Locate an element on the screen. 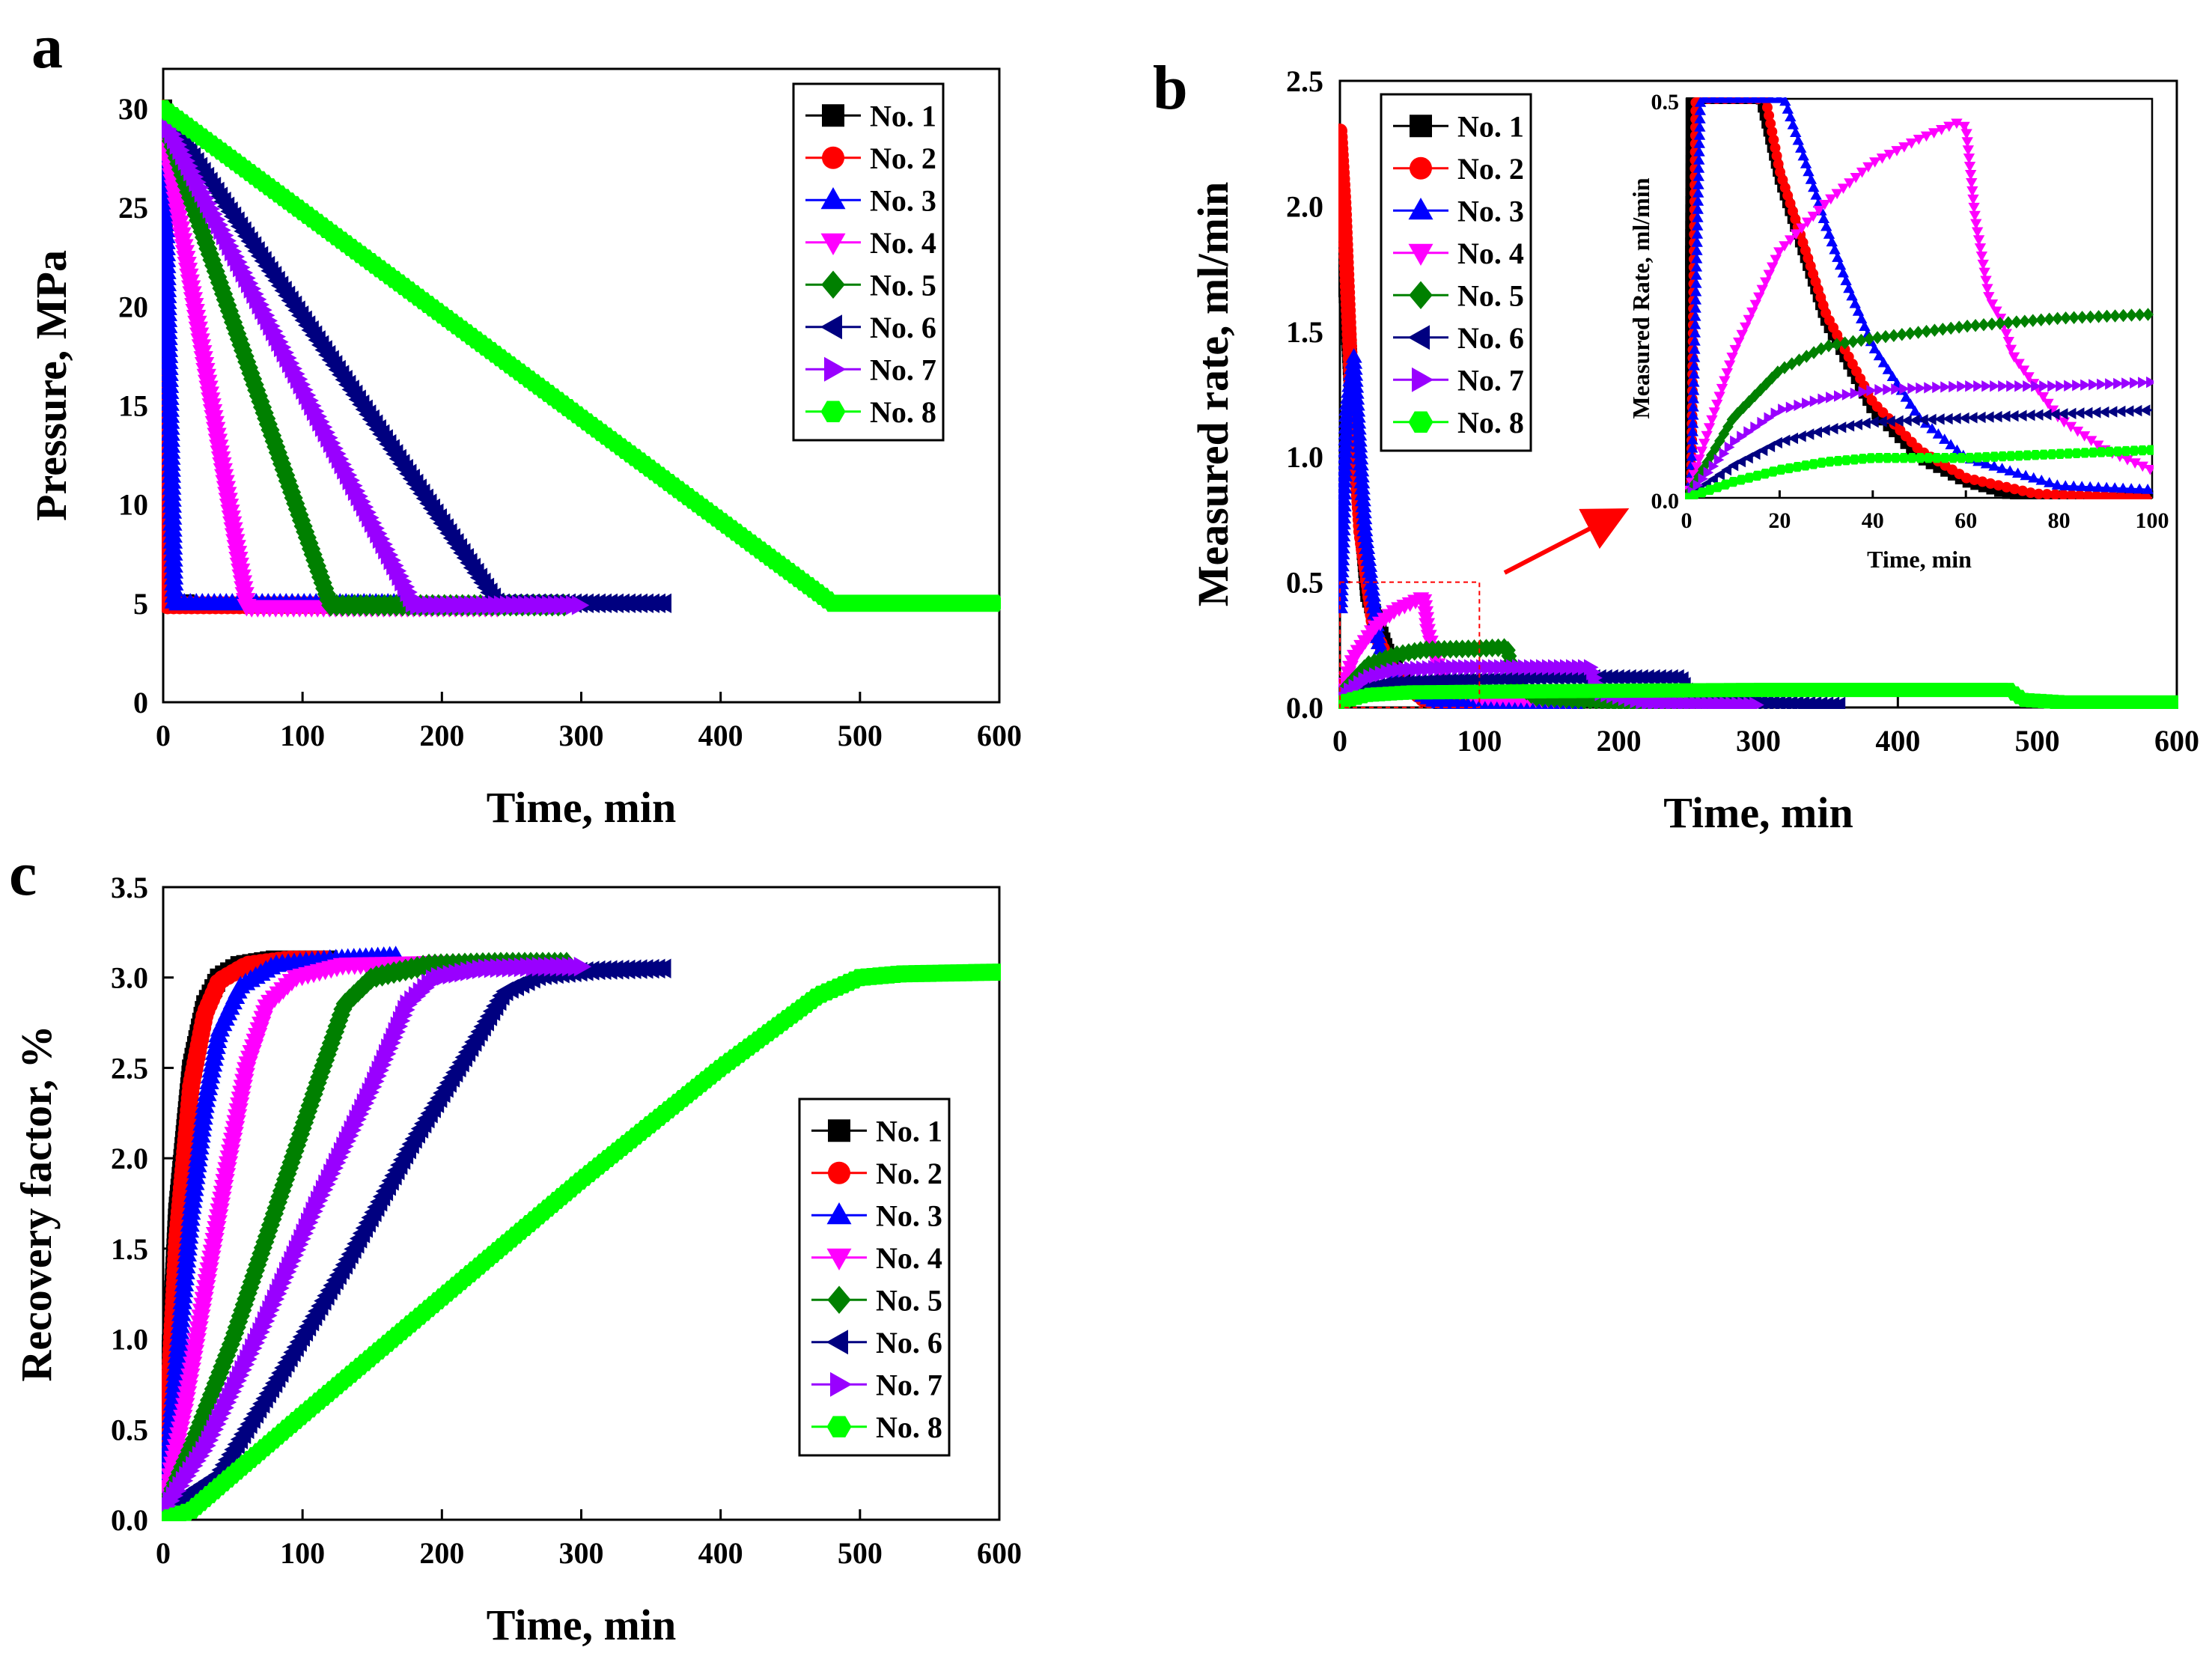  panel-a-series-group is located at coordinates (582, 358).